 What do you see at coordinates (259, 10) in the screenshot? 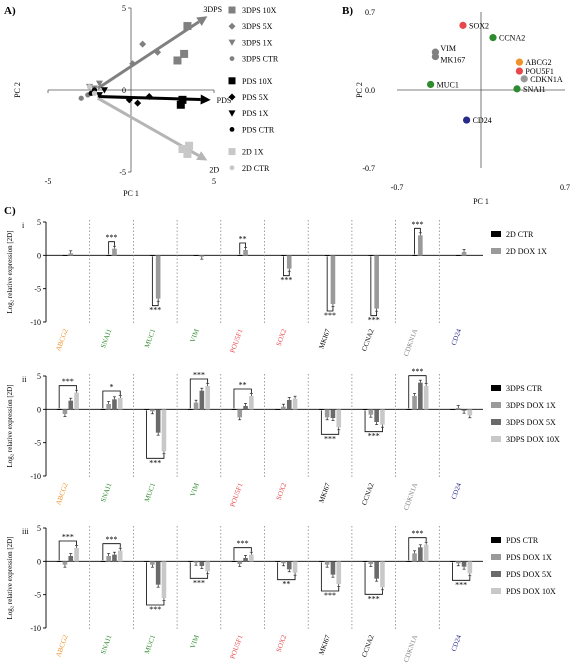
I see `legend-label: 3DPS 10X` at bounding box center [259, 10].